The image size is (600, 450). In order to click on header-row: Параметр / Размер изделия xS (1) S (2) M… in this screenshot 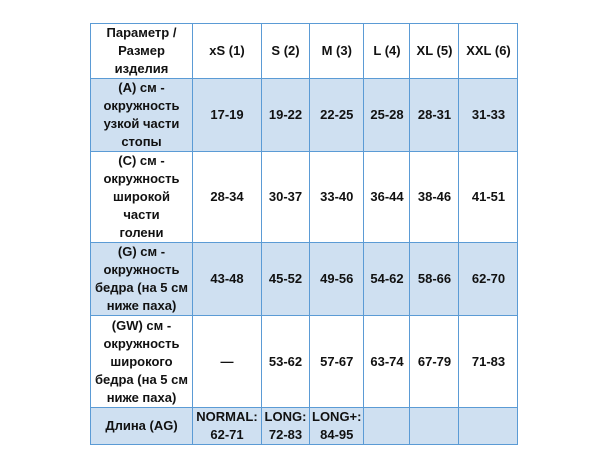, I will do `click(304, 51)`.